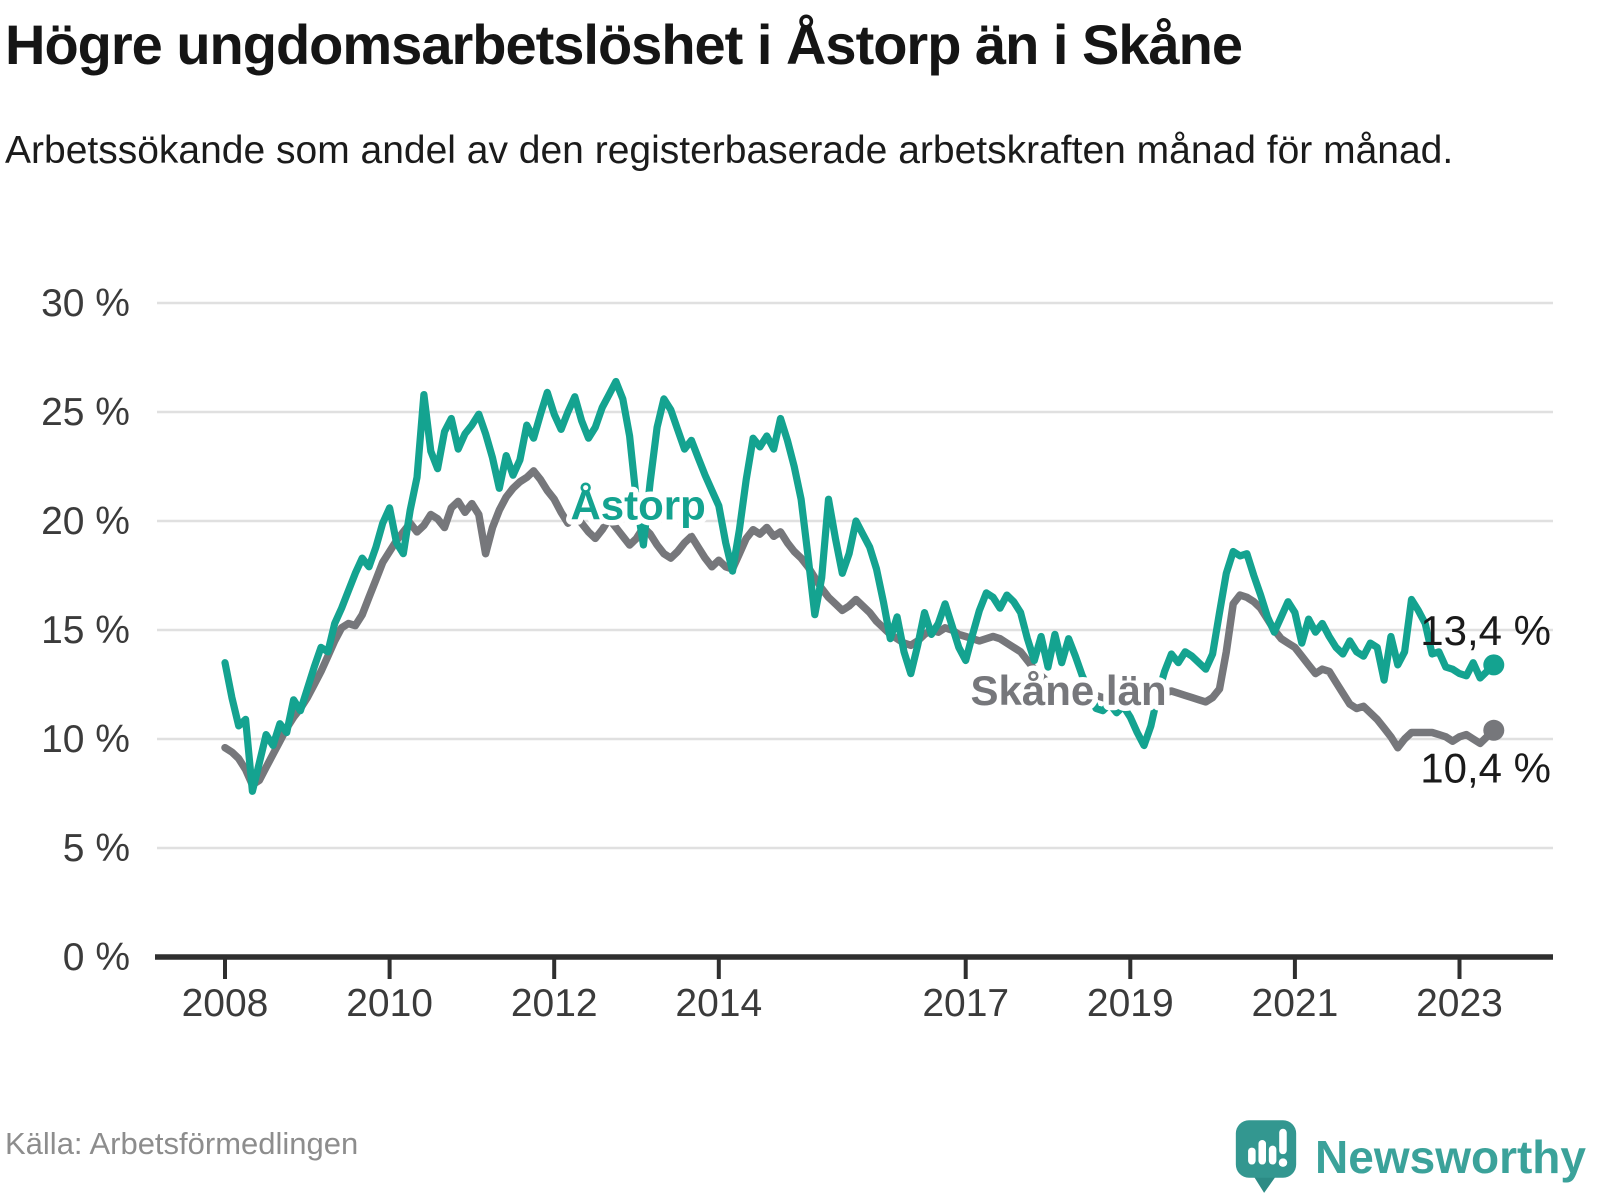 The image size is (1600, 1200). Describe the element at coordinates (1295, 1003) in the screenshot. I see `x-tick-label: 2021` at that location.